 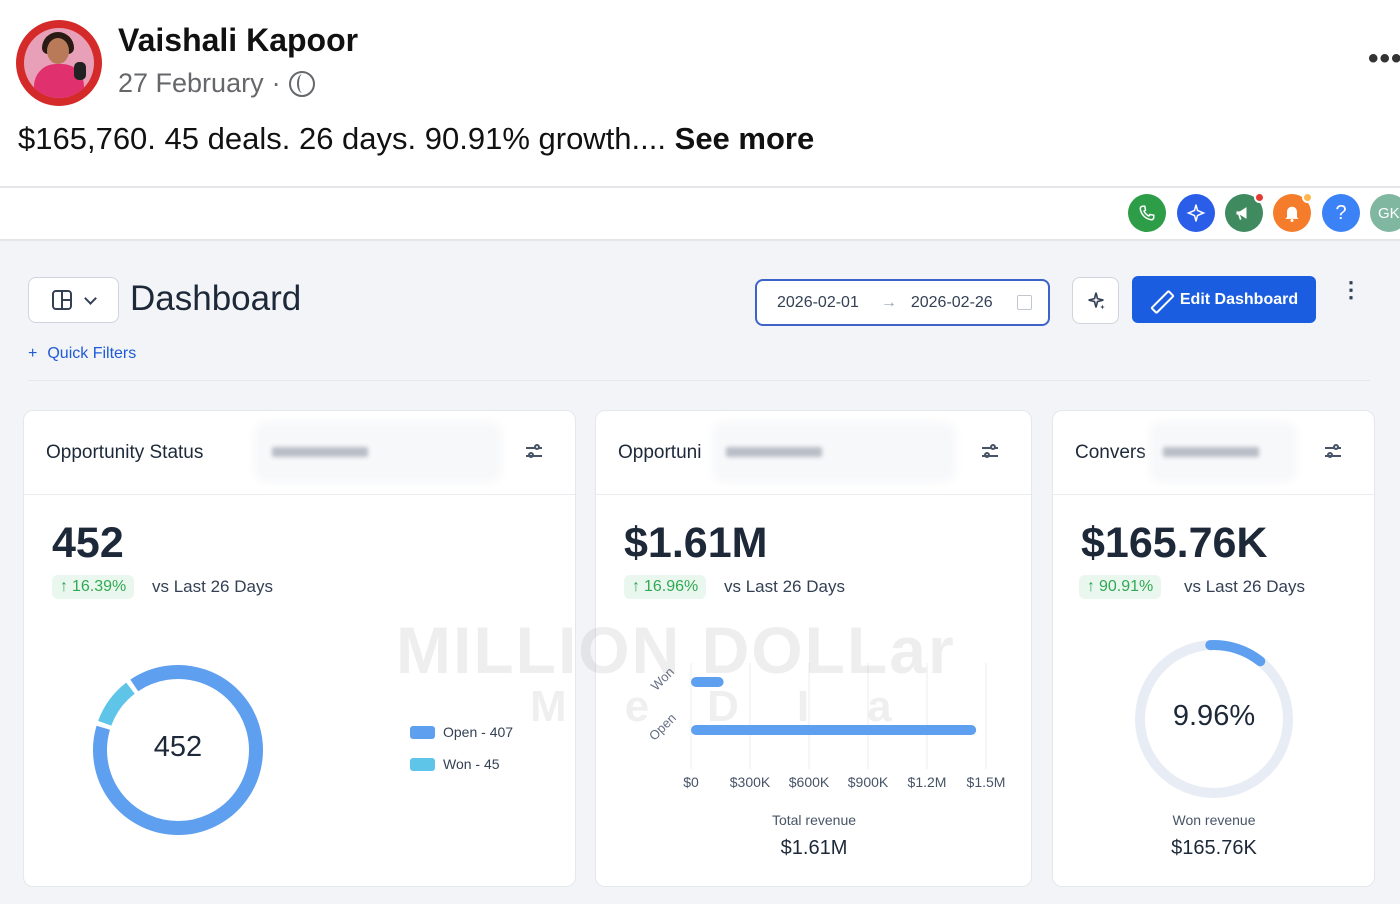 I want to click on x-tick-label: $600K, so click(x=809, y=782).